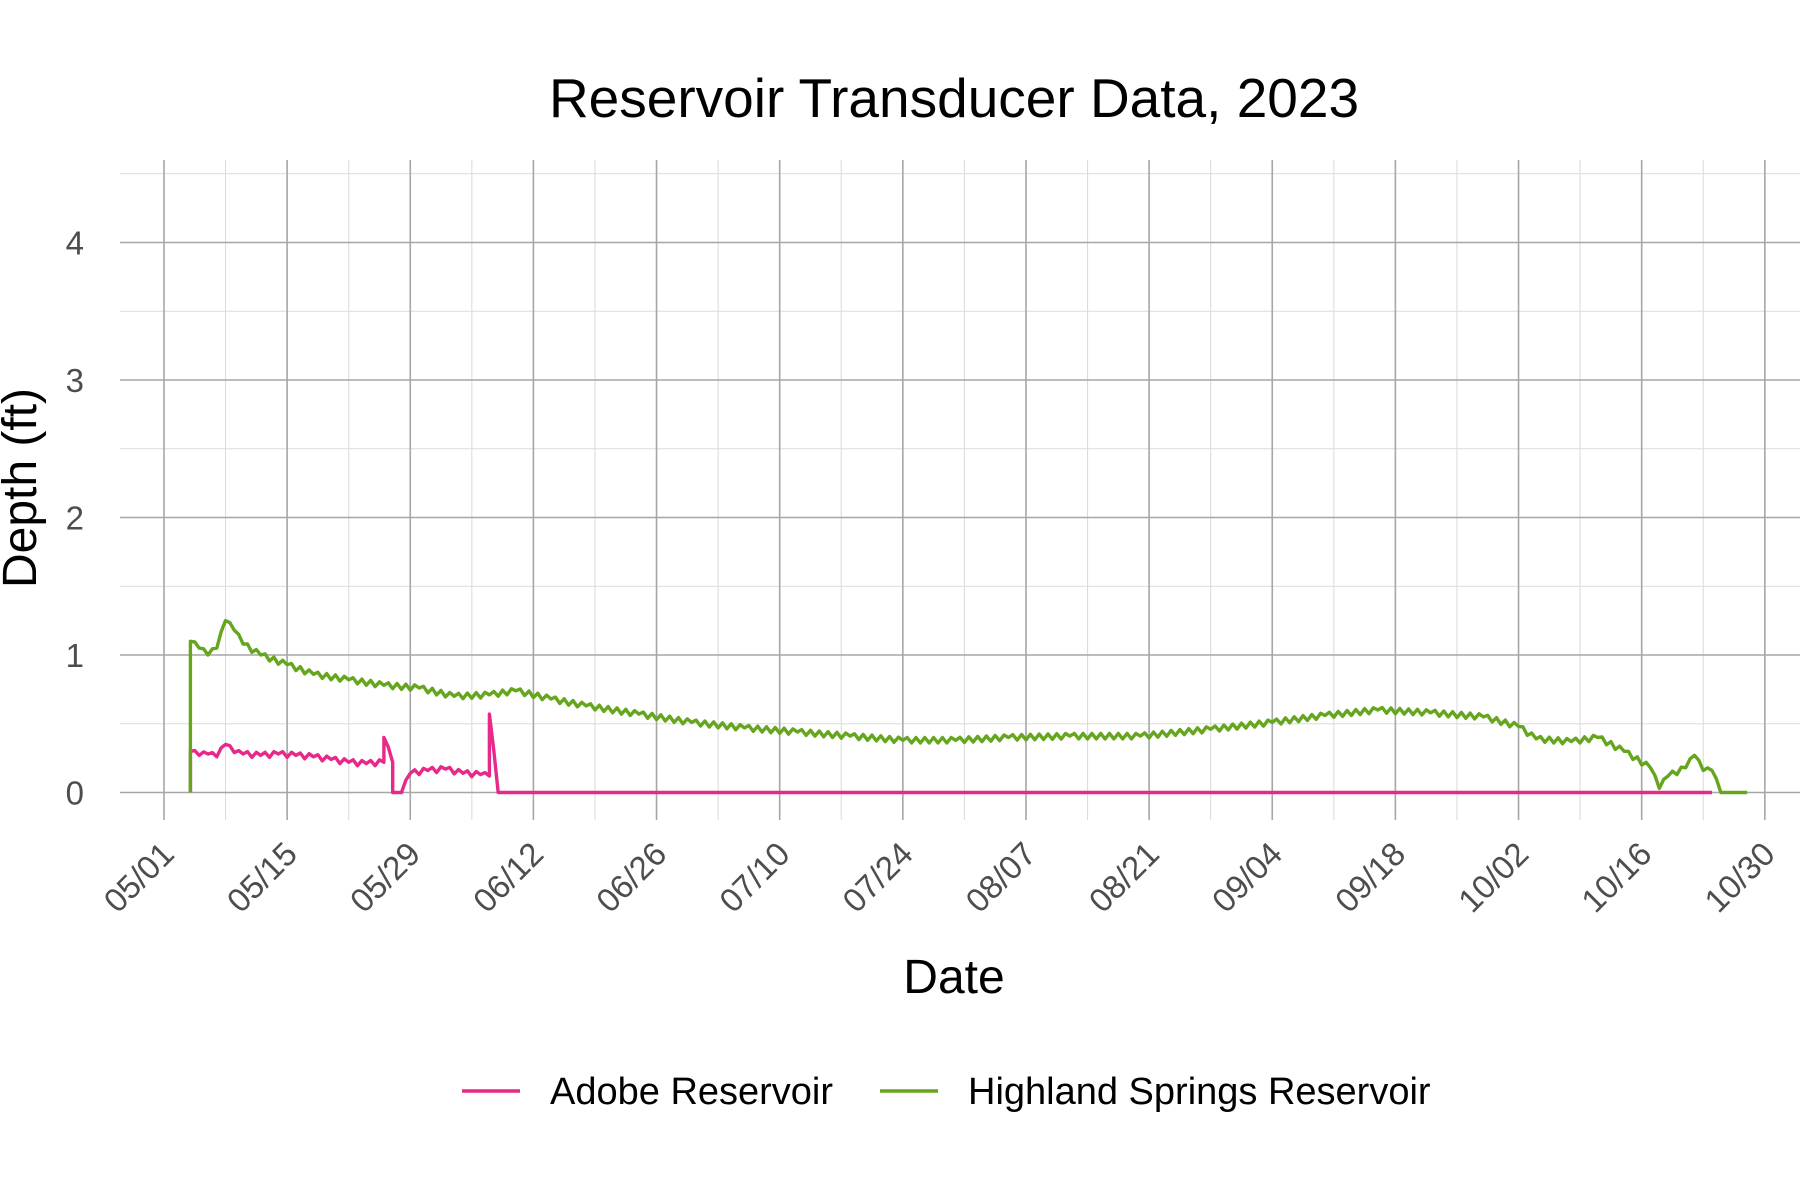 The height and width of the screenshot is (1200, 1800). Describe the element at coordinates (631, 877) in the screenshot. I see `x-tick-label: 06/26` at that location.